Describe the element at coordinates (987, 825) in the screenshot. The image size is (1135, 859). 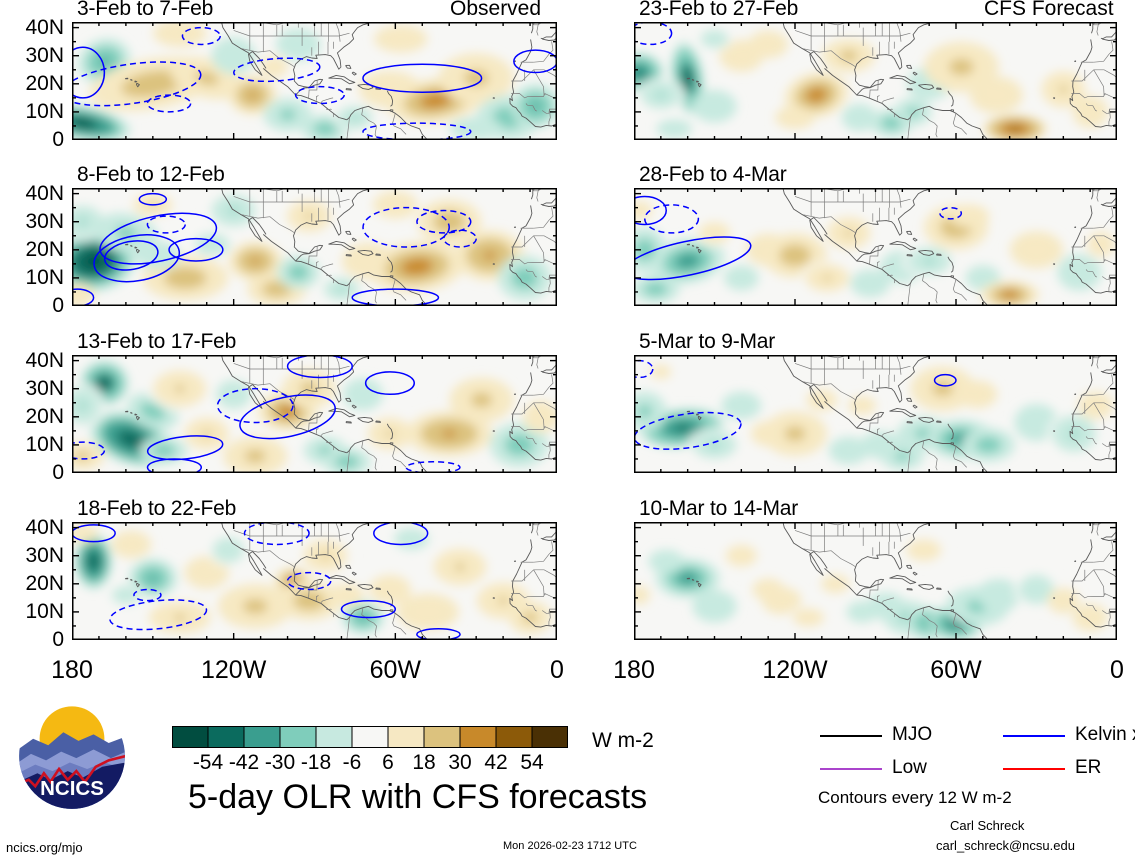
I see `author-name: Carl Schreck` at that location.